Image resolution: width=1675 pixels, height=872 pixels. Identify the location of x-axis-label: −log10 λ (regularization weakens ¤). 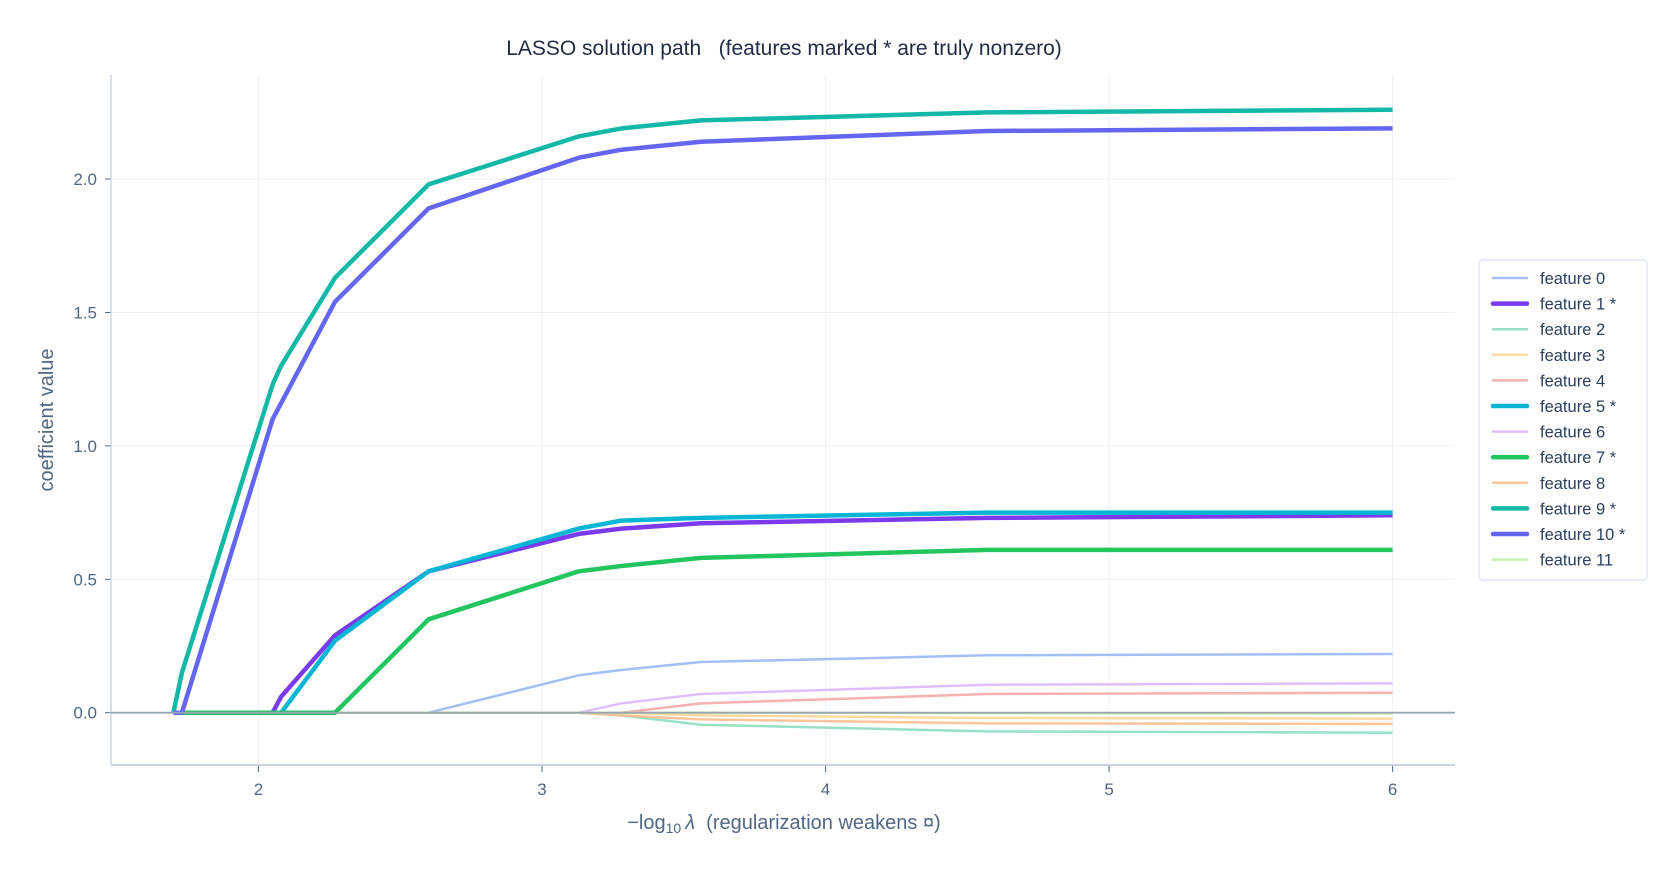
(783, 824).